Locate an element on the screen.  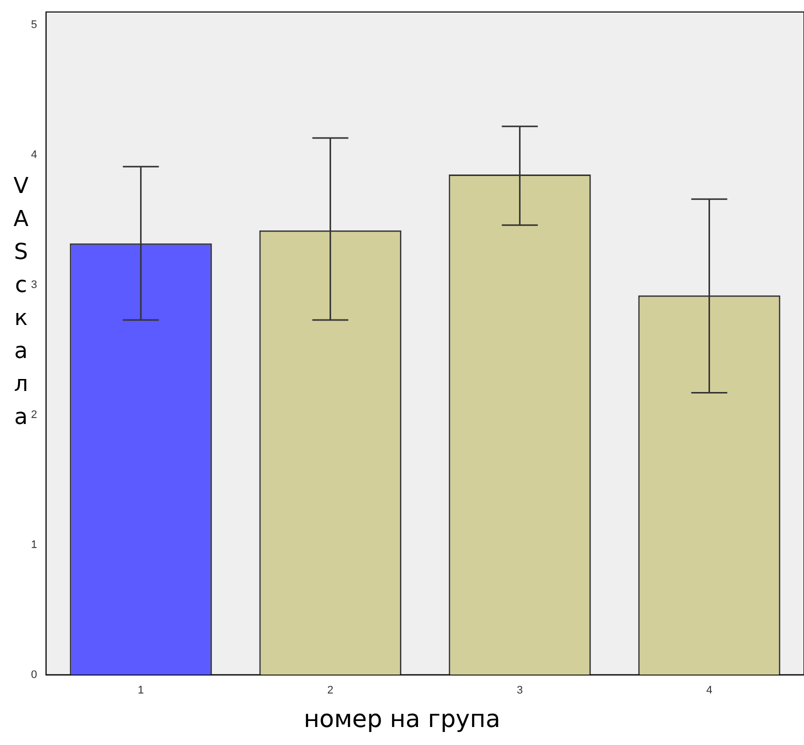
x-tick-label: 2 is located at coordinates (330, 690).